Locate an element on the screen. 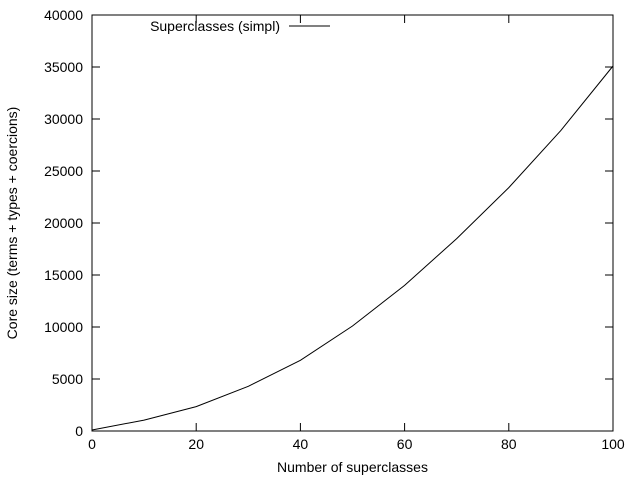 The image size is (640, 480). y-axis-label: Core size (terms + types + coercions) is located at coordinates (12, 223).